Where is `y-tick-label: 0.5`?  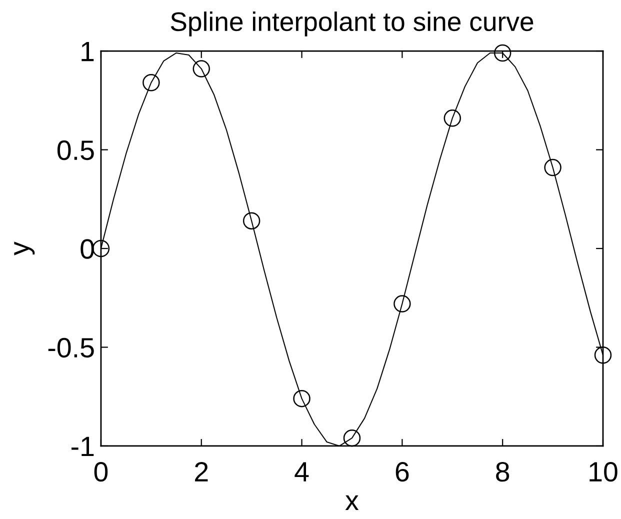
y-tick-label: 0.5 is located at coordinates (75, 150).